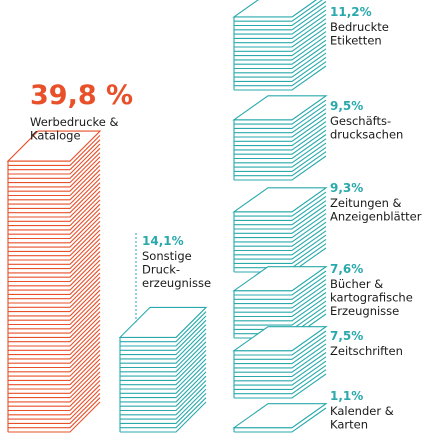 This screenshot has width=435, height=441. I want to click on category-label: 9,5%Geschäfts-drucksachen, so click(366, 120).